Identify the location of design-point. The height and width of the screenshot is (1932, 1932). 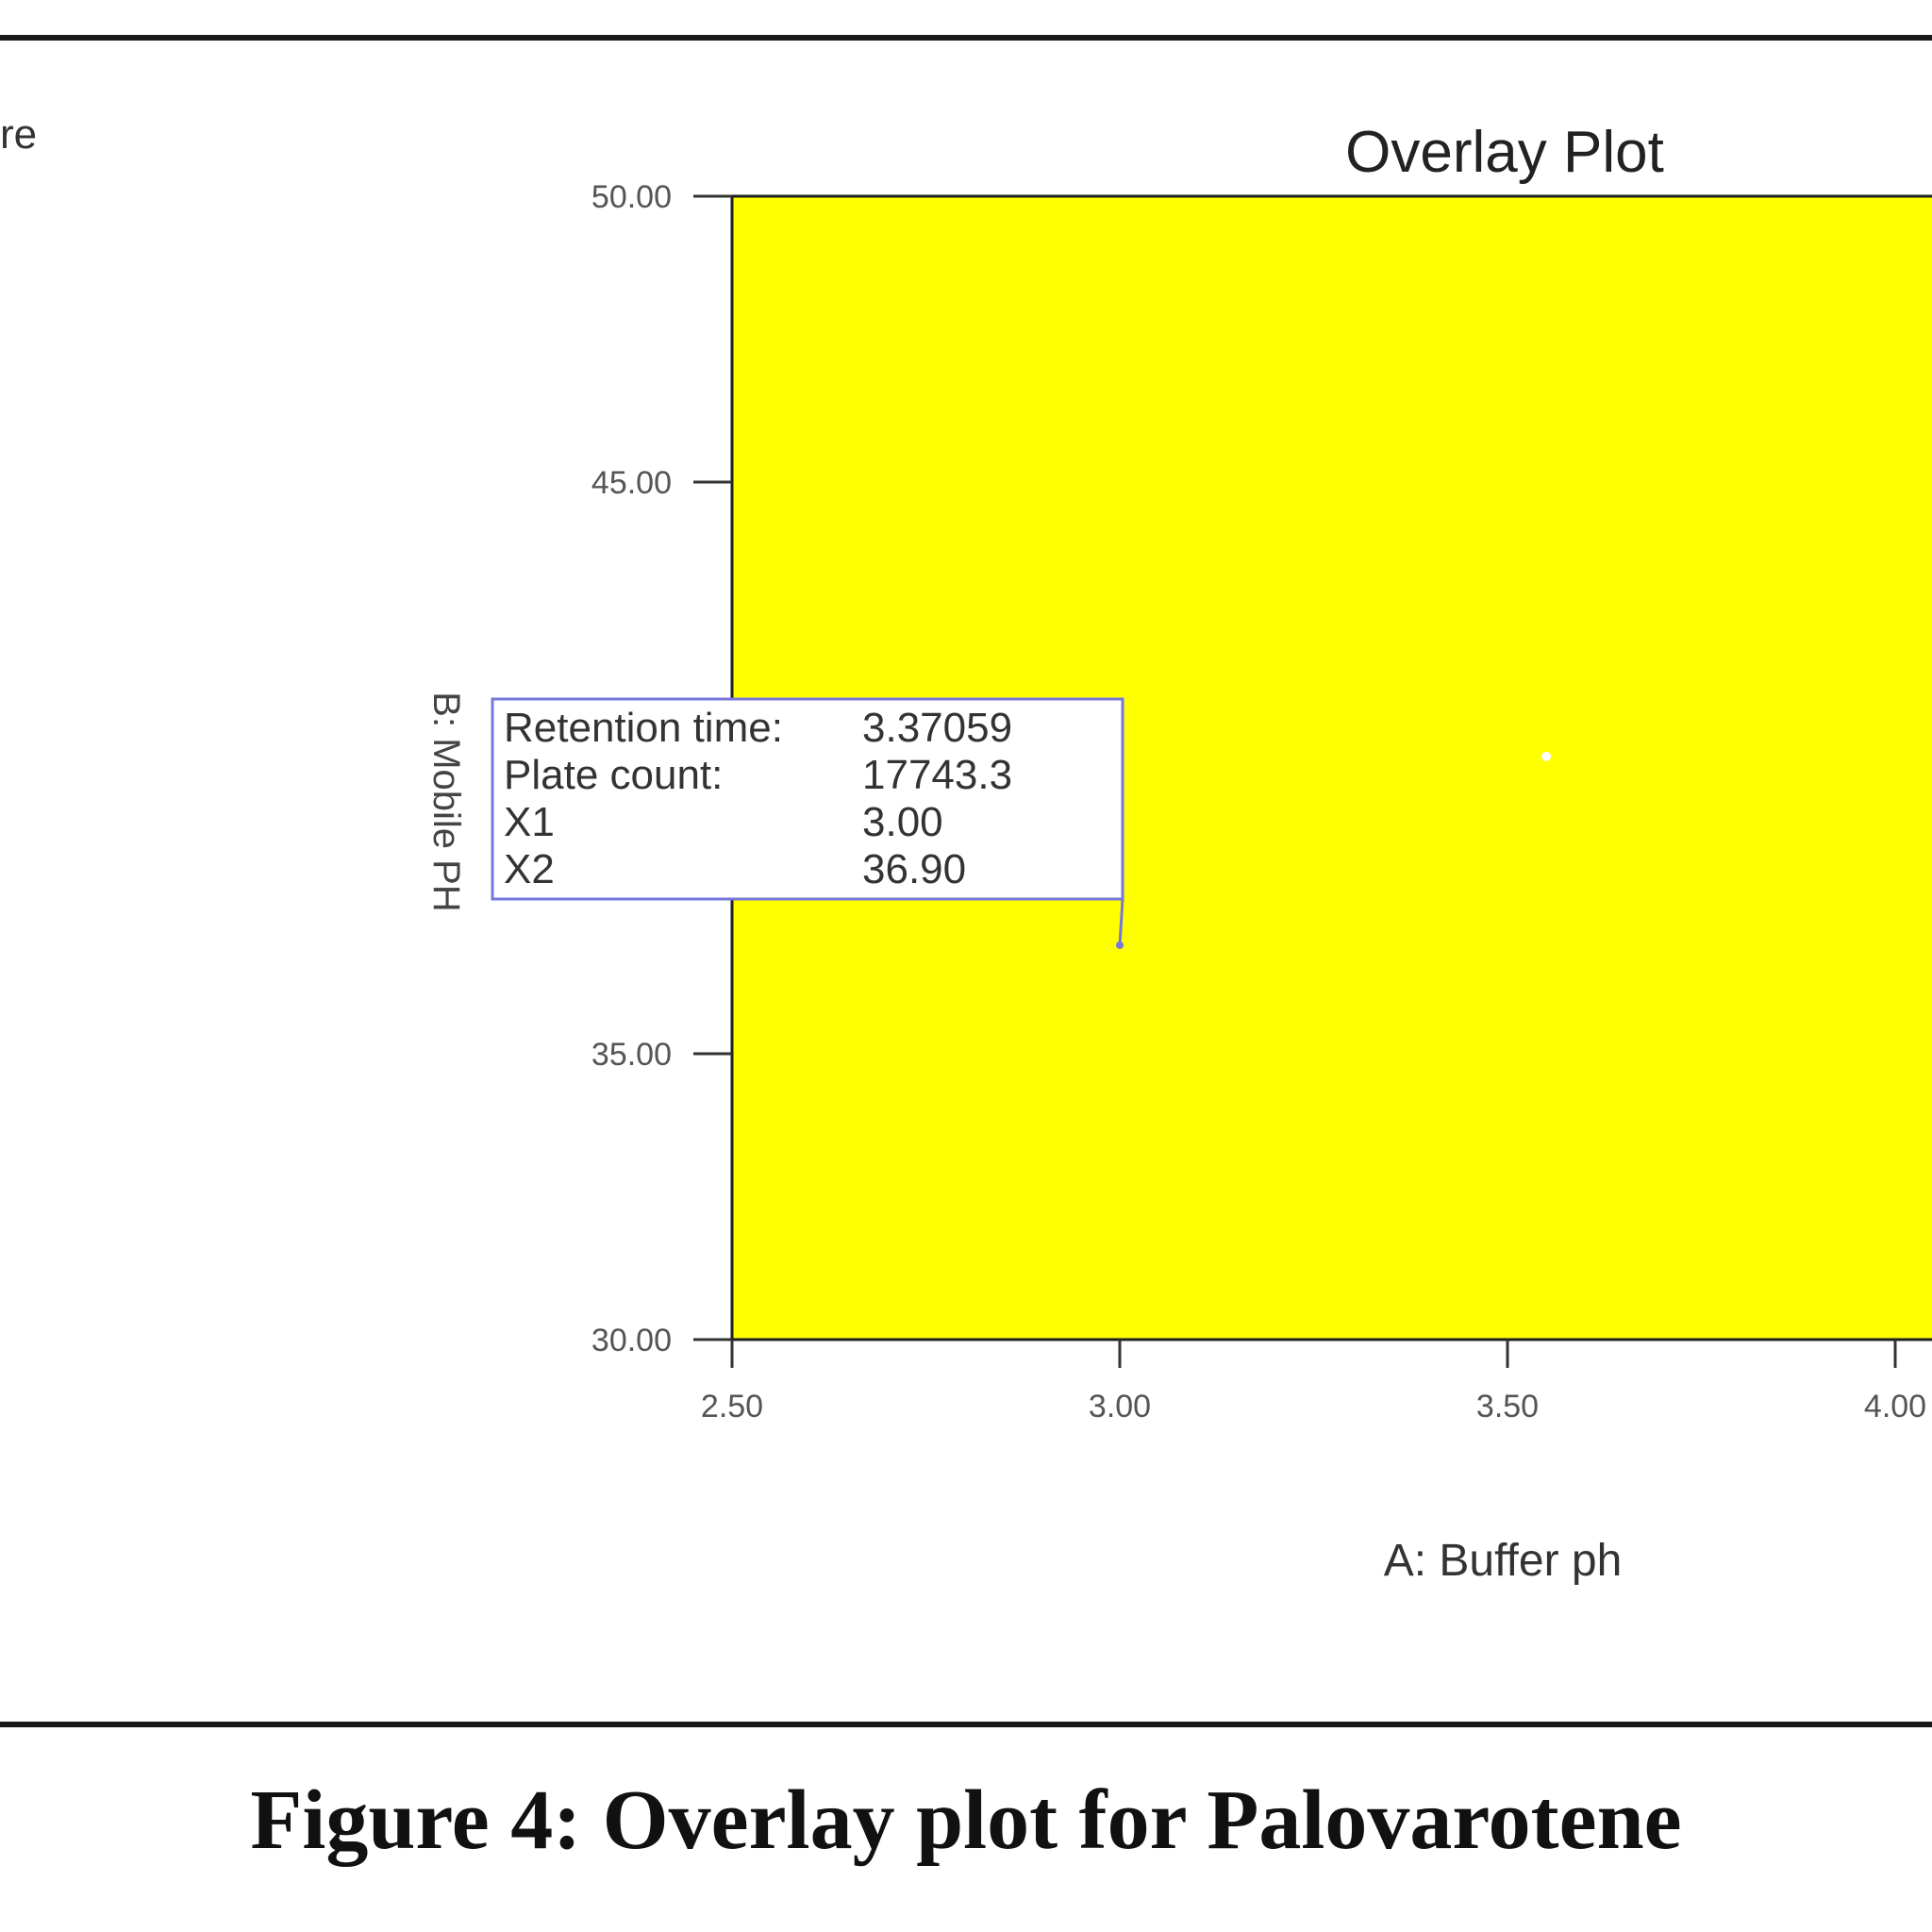
(1547, 756).